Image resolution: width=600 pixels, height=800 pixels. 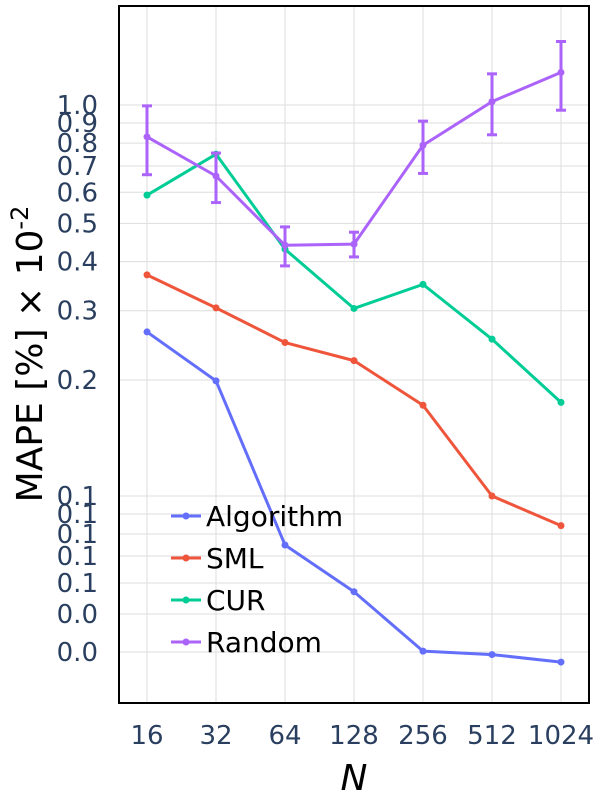 I want to click on x-axis-title: N, so click(x=354, y=778).